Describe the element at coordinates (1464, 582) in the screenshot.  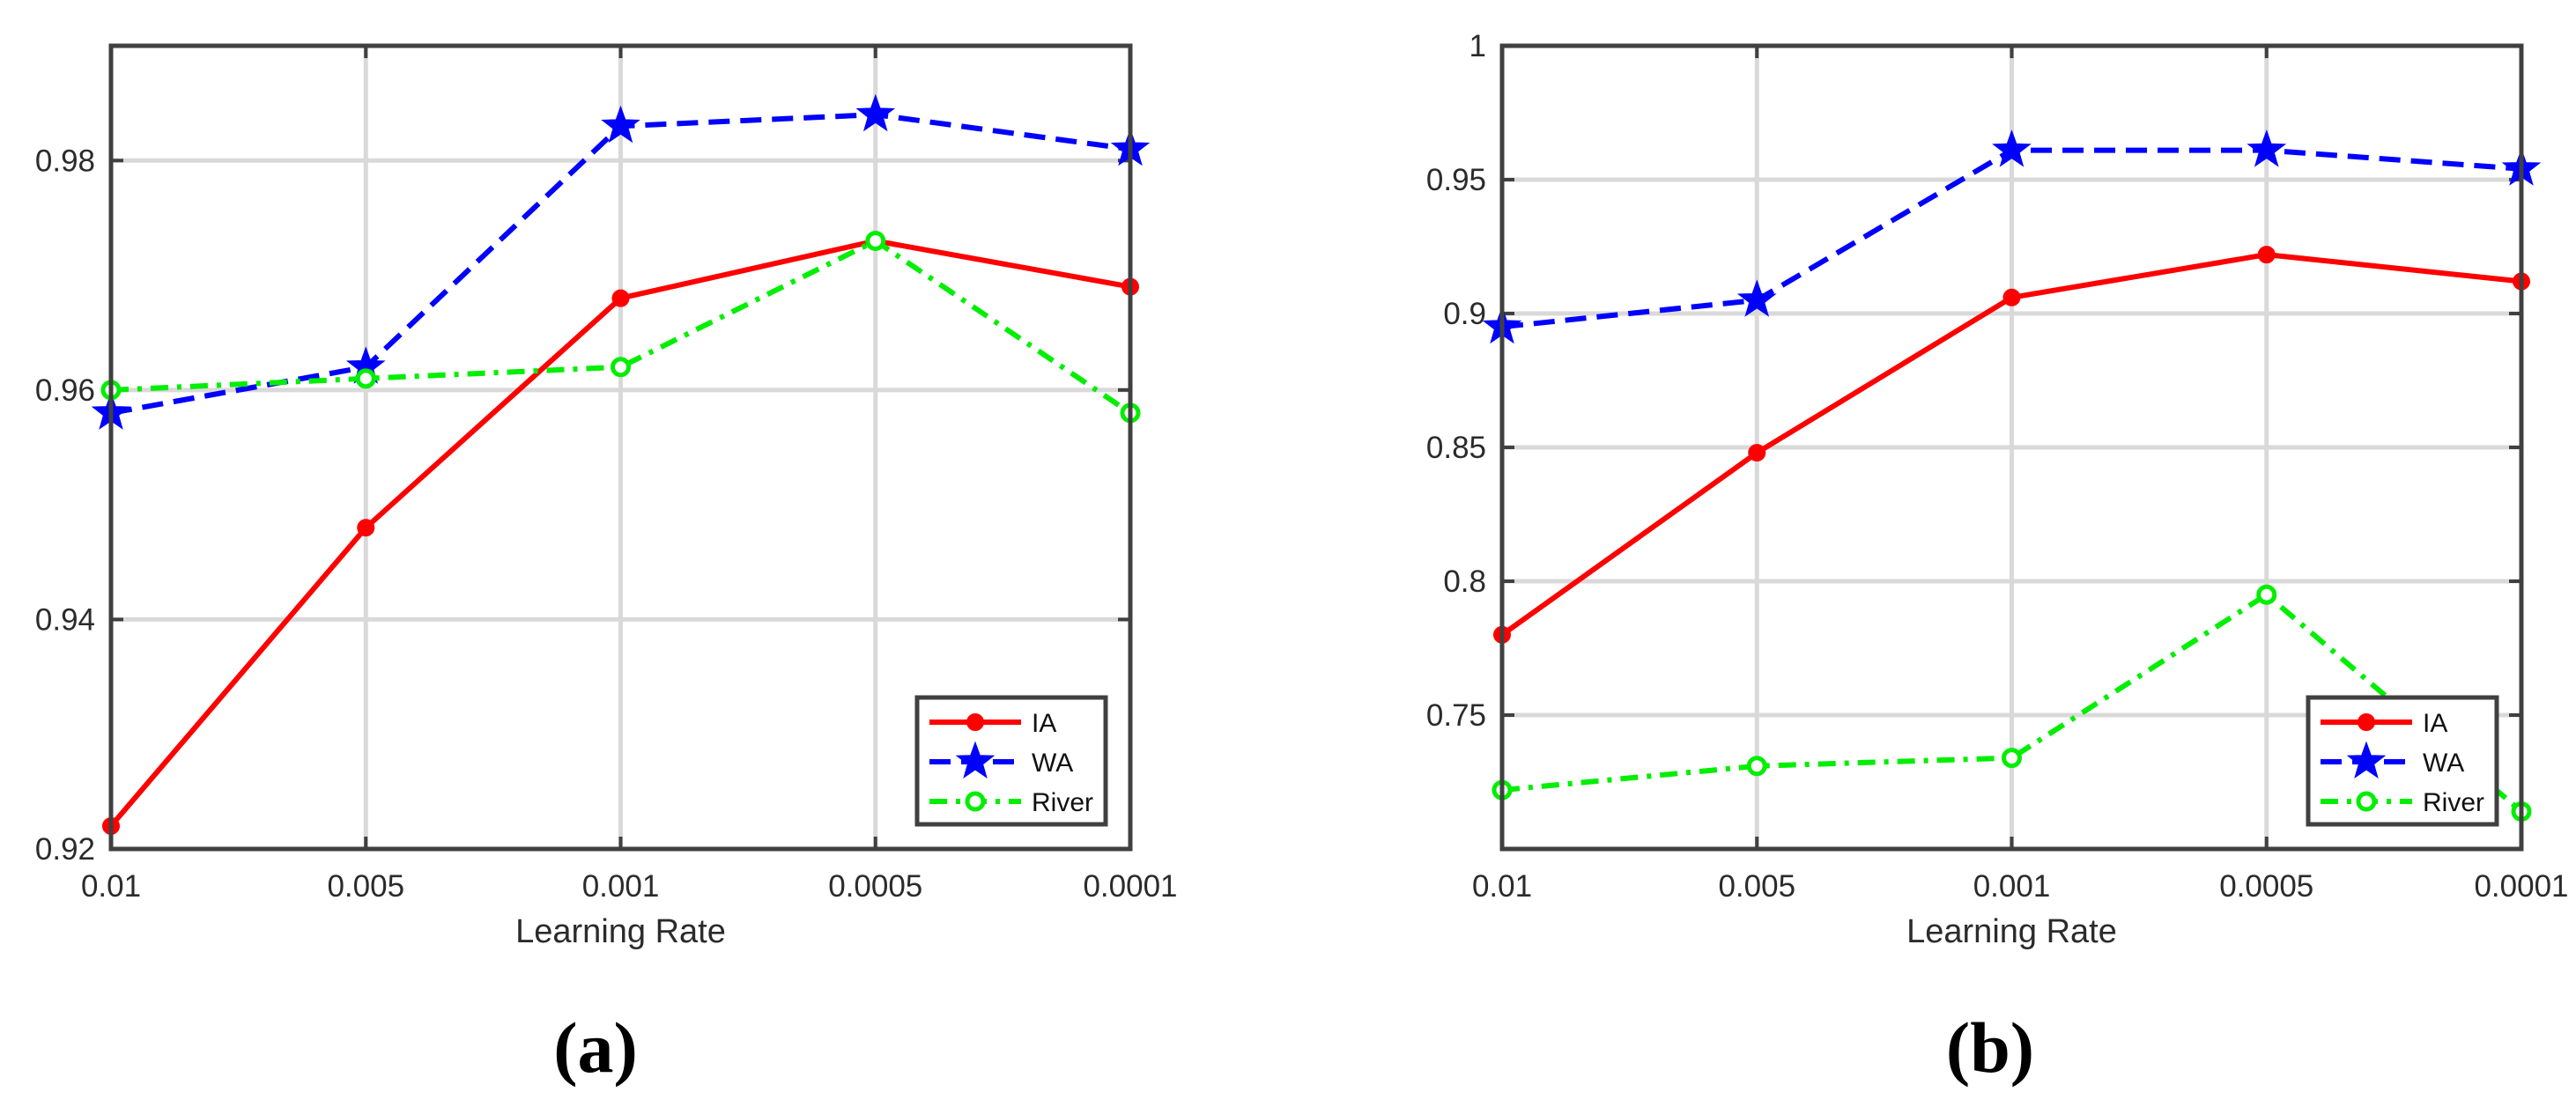
I see `y-tick-label: 0.8` at that location.